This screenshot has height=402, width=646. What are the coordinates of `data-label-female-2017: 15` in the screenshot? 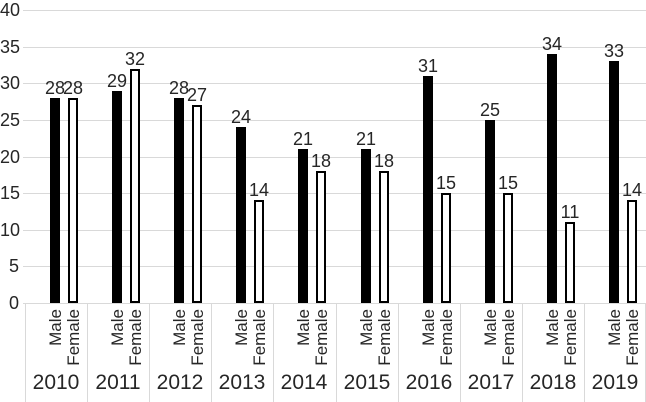 It's located at (508, 183).